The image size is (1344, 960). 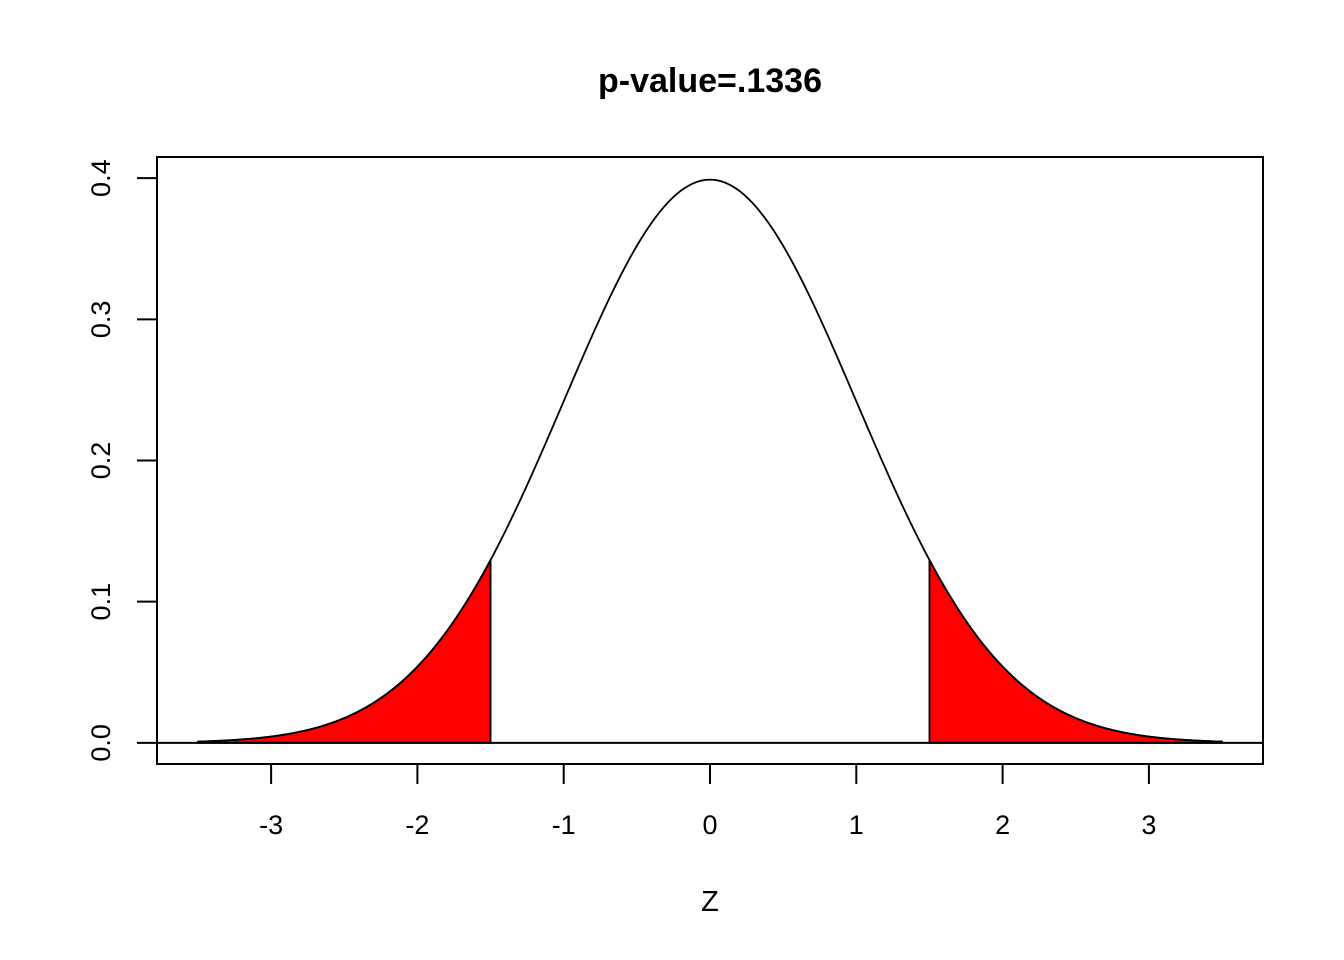 What do you see at coordinates (710, 902) in the screenshot?
I see `x-axis-label: Z` at bounding box center [710, 902].